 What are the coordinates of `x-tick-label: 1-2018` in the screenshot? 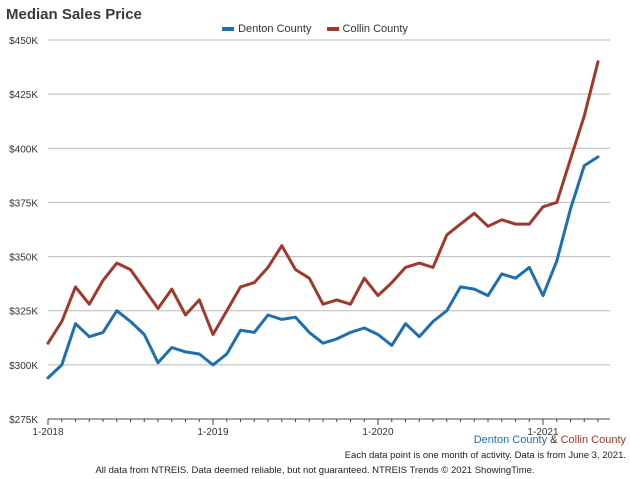 It's located at (48, 432).